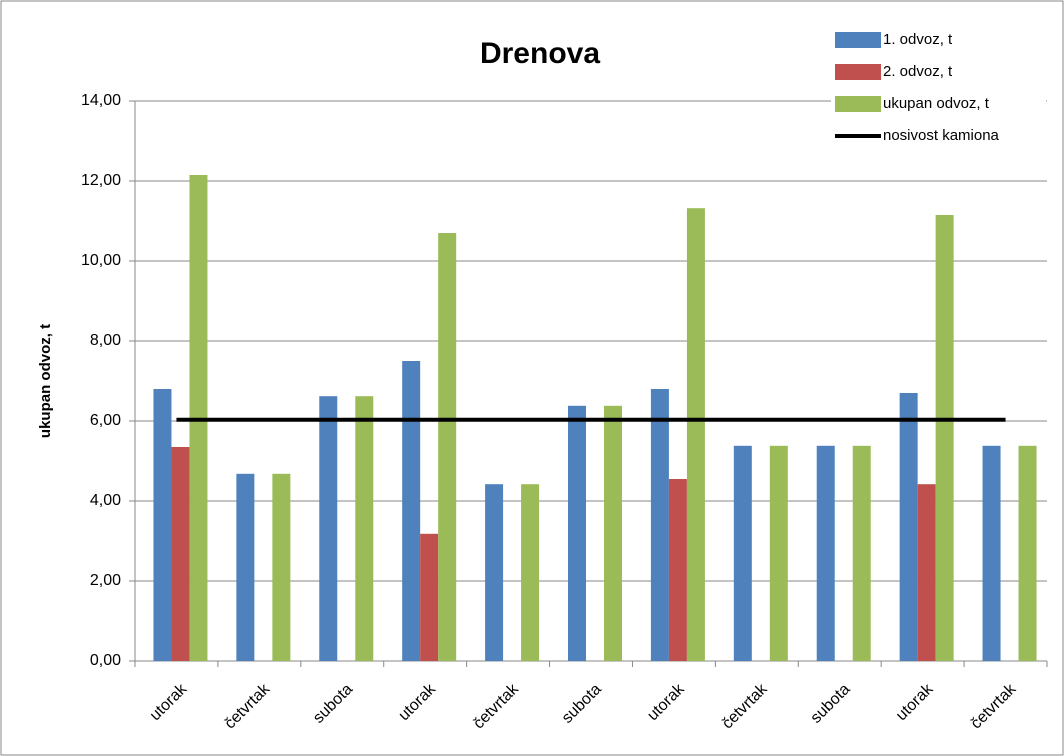  What do you see at coordinates (105, 500) in the screenshot?
I see `y-tick-label: 4,00` at bounding box center [105, 500].